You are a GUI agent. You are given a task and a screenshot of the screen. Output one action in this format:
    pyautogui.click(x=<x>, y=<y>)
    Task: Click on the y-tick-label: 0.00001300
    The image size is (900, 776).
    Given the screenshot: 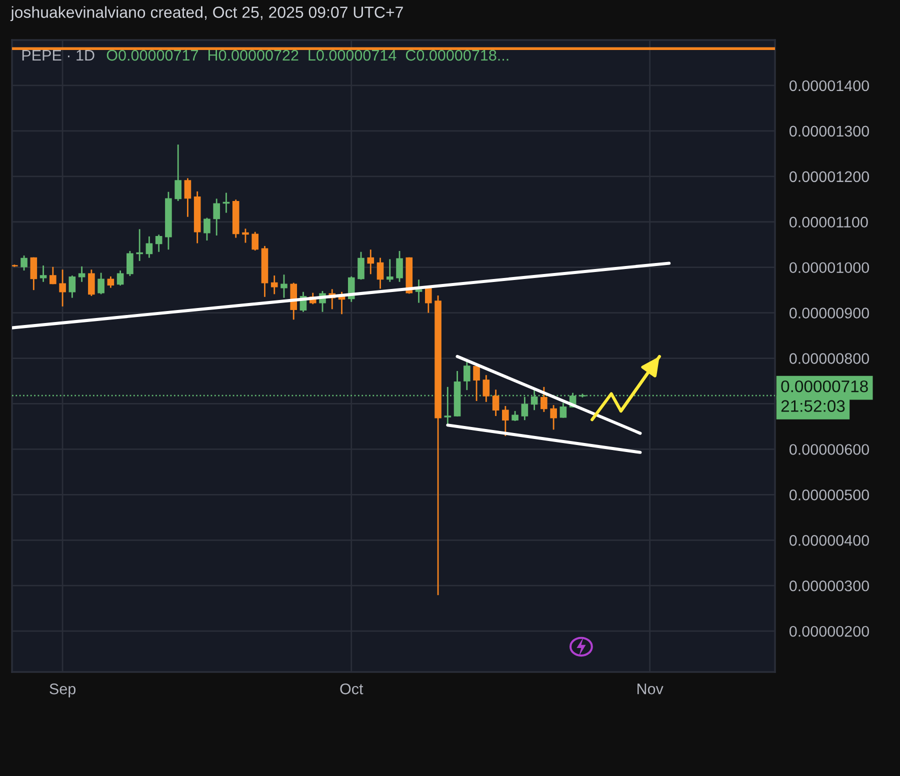 What is the action you would take?
    pyautogui.click(x=829, y=131)
    